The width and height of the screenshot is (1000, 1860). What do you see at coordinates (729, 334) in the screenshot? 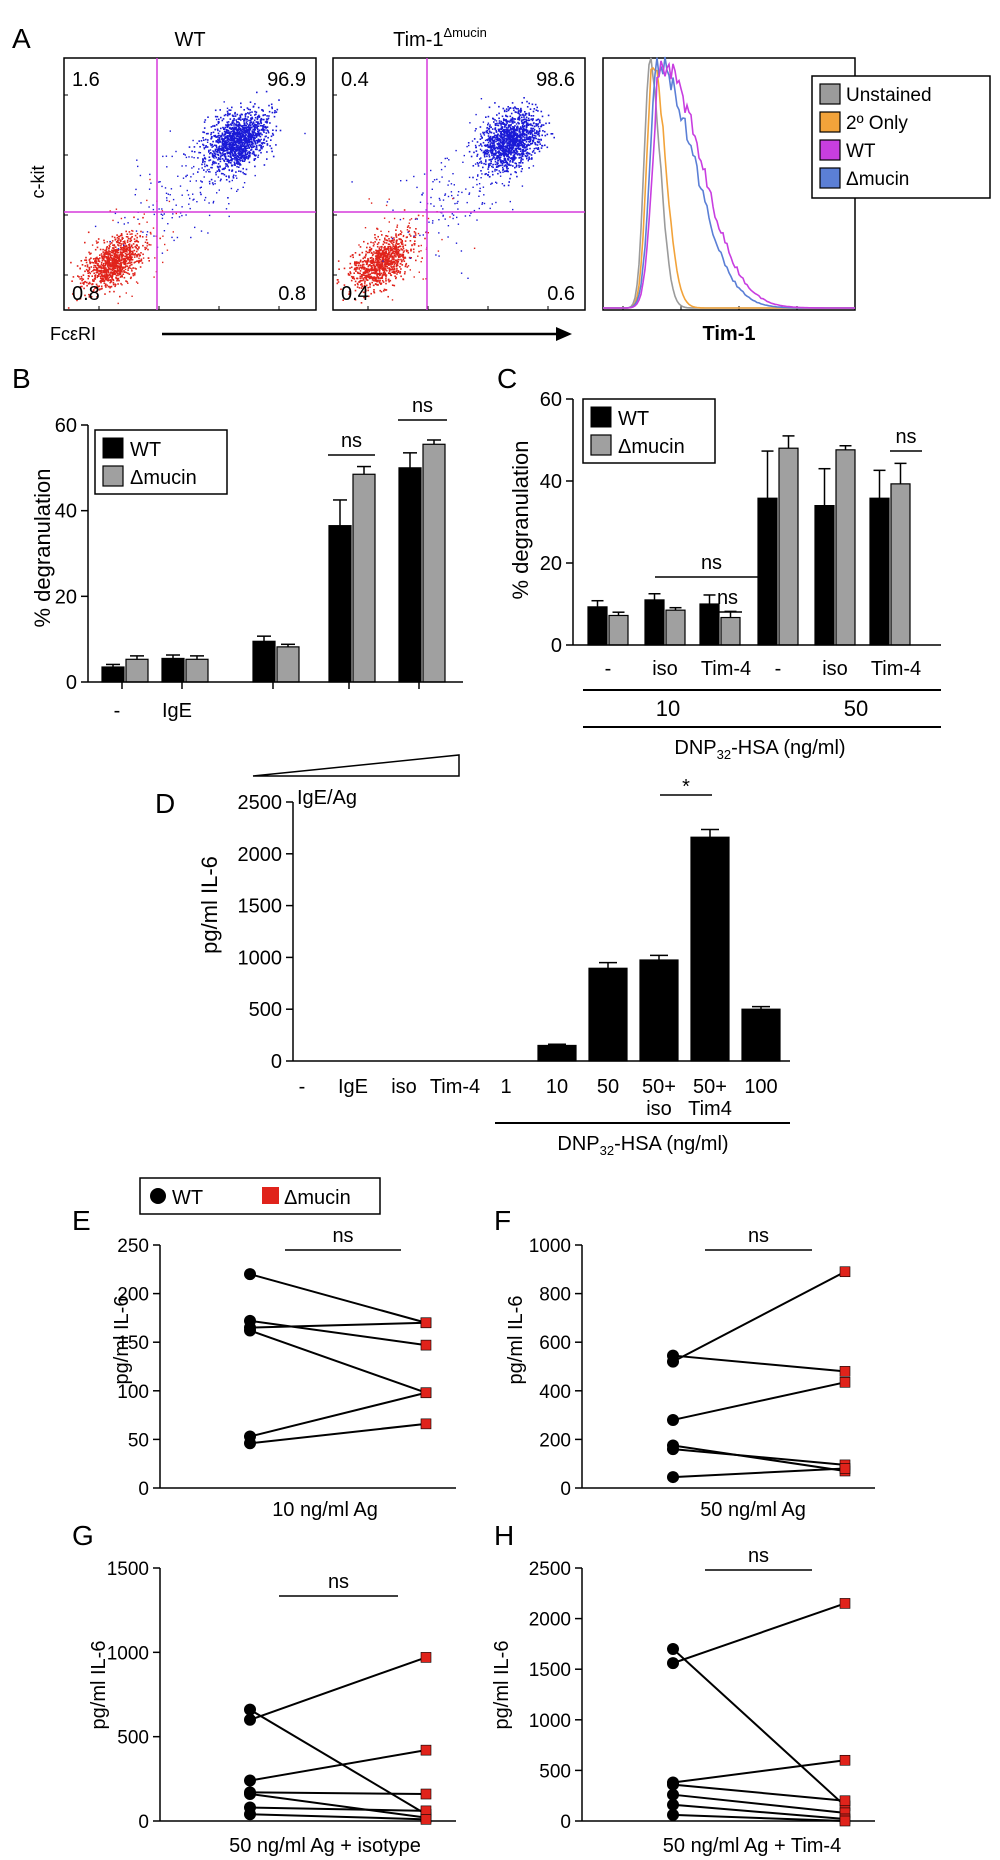
I see `tim1-axis-label: Tim-1` at bounding box center [729, 334].